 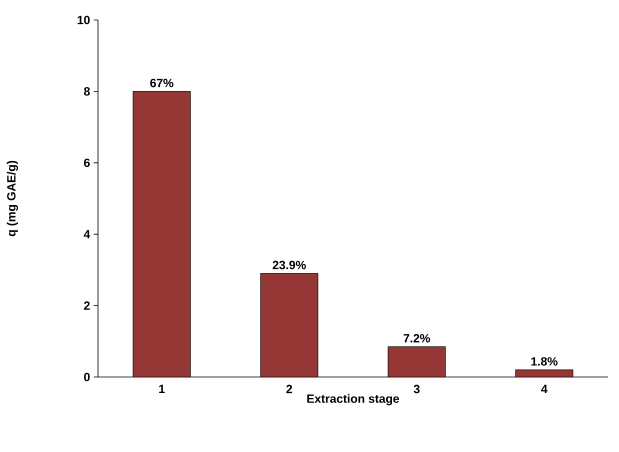 What do you see at coordinates (87, 305) in the screenshot?
I see `y-tick-label: 2` at bounding box center [87, 305].